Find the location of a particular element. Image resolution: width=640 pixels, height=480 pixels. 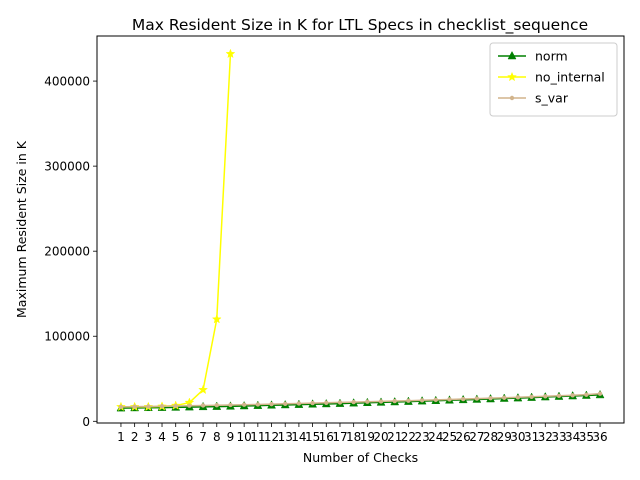

legend-label: s_var is located at coordinates (552, 98).